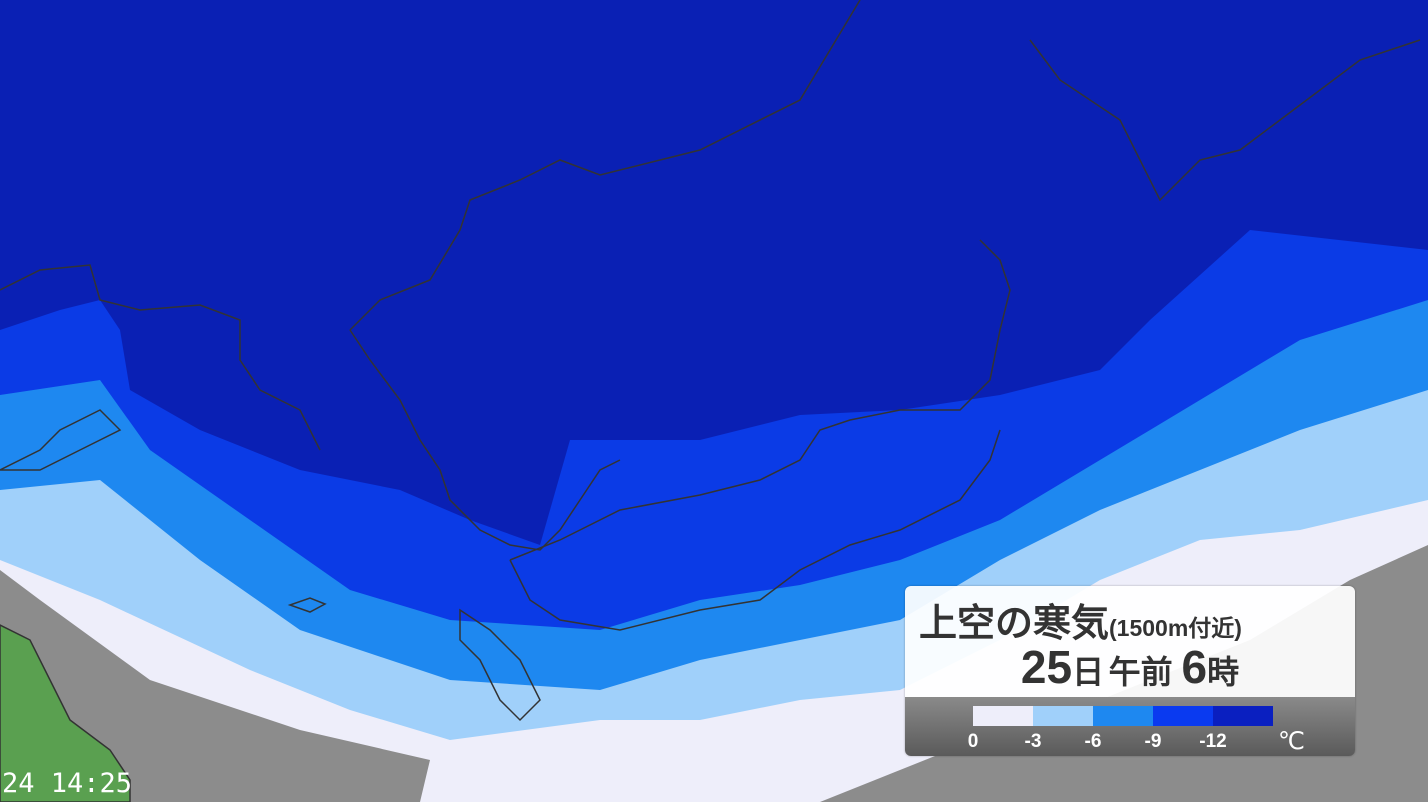  Describe the element at coordinates (65, 713) in the screenshot. I see `land-mainland` at that location.